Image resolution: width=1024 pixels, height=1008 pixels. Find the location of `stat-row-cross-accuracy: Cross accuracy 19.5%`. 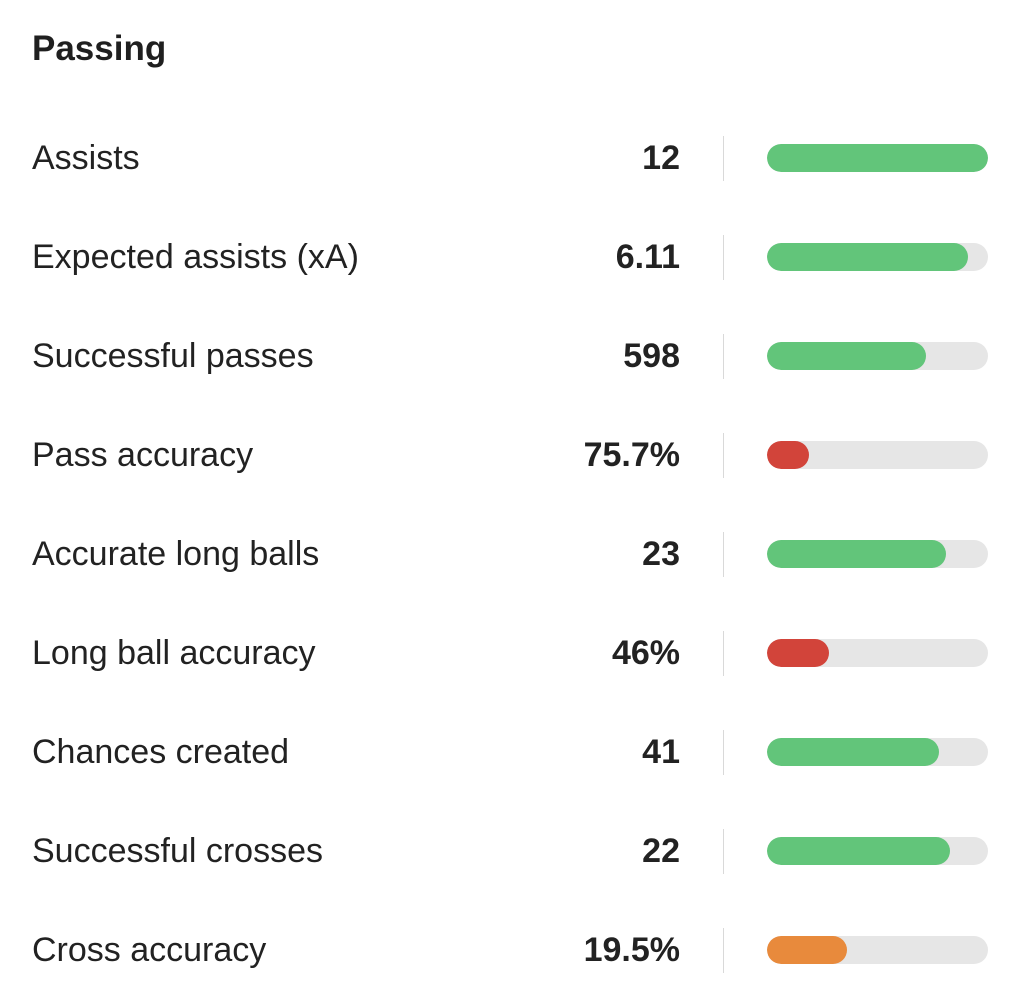

stat-row-cross-accuracy: Cross accuracy 19.5% is located at coordinates (512, 949).